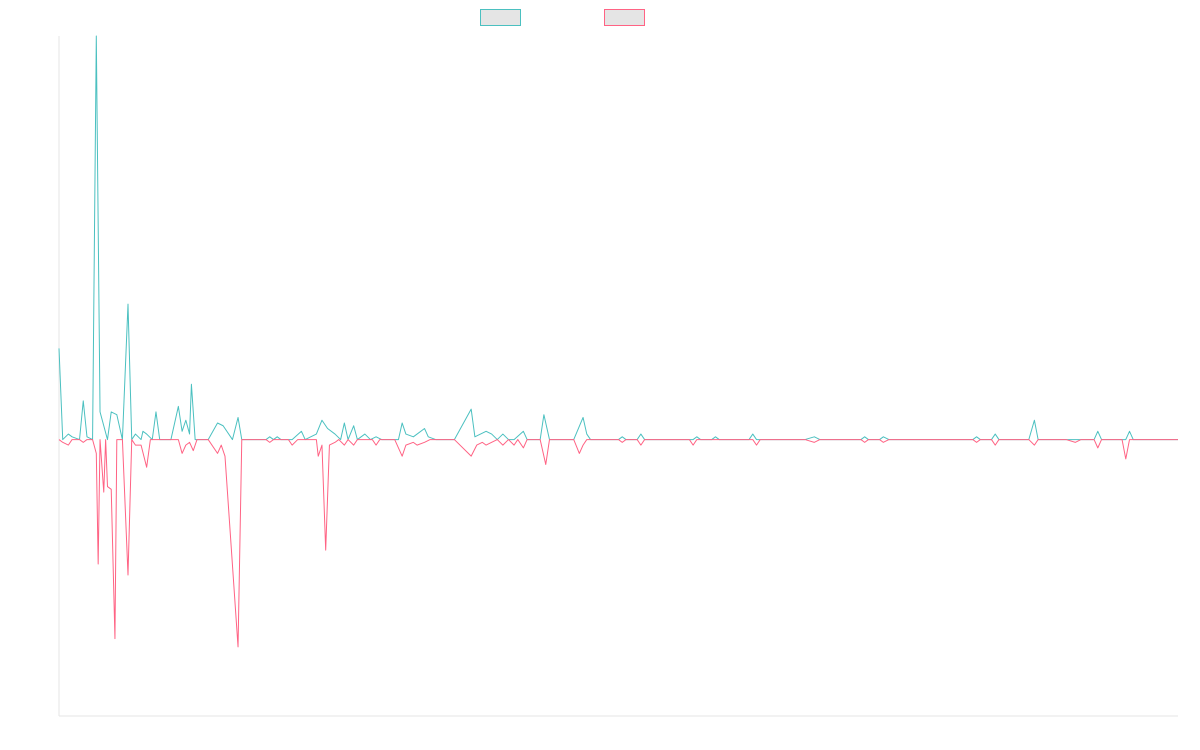  I want to click on legend, so click(562, 17).